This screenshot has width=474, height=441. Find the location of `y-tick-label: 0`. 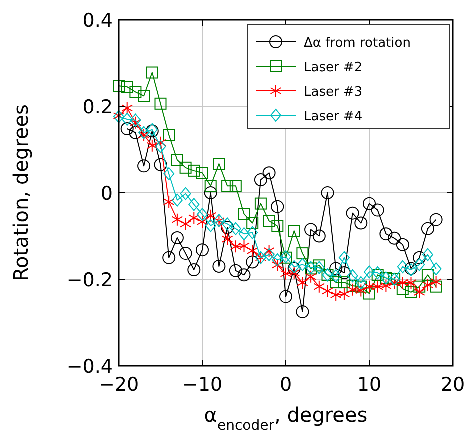

y-tick-label: 0 is located at coordinates (106, 194).